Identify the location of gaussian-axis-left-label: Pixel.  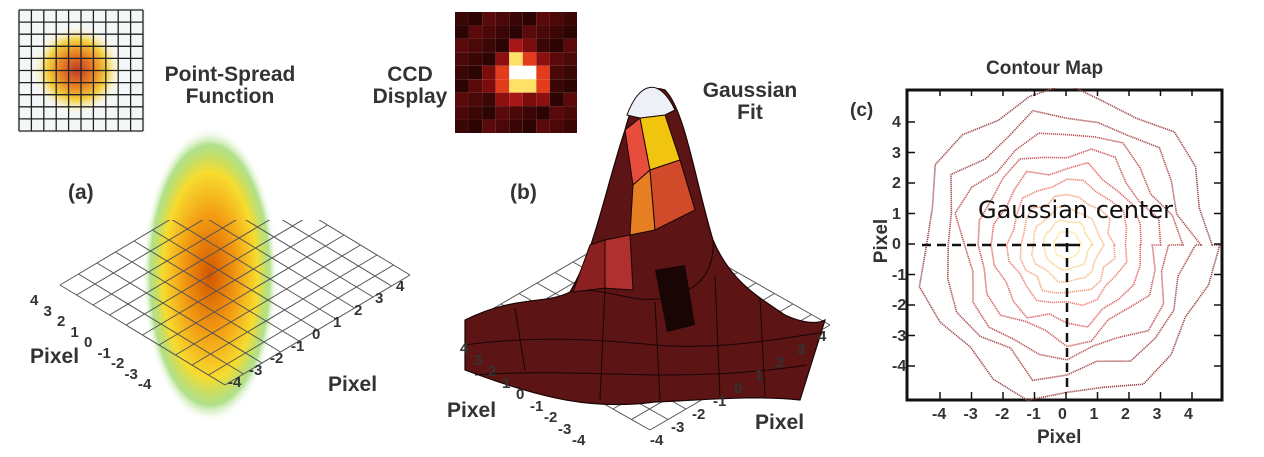
(472, 410).